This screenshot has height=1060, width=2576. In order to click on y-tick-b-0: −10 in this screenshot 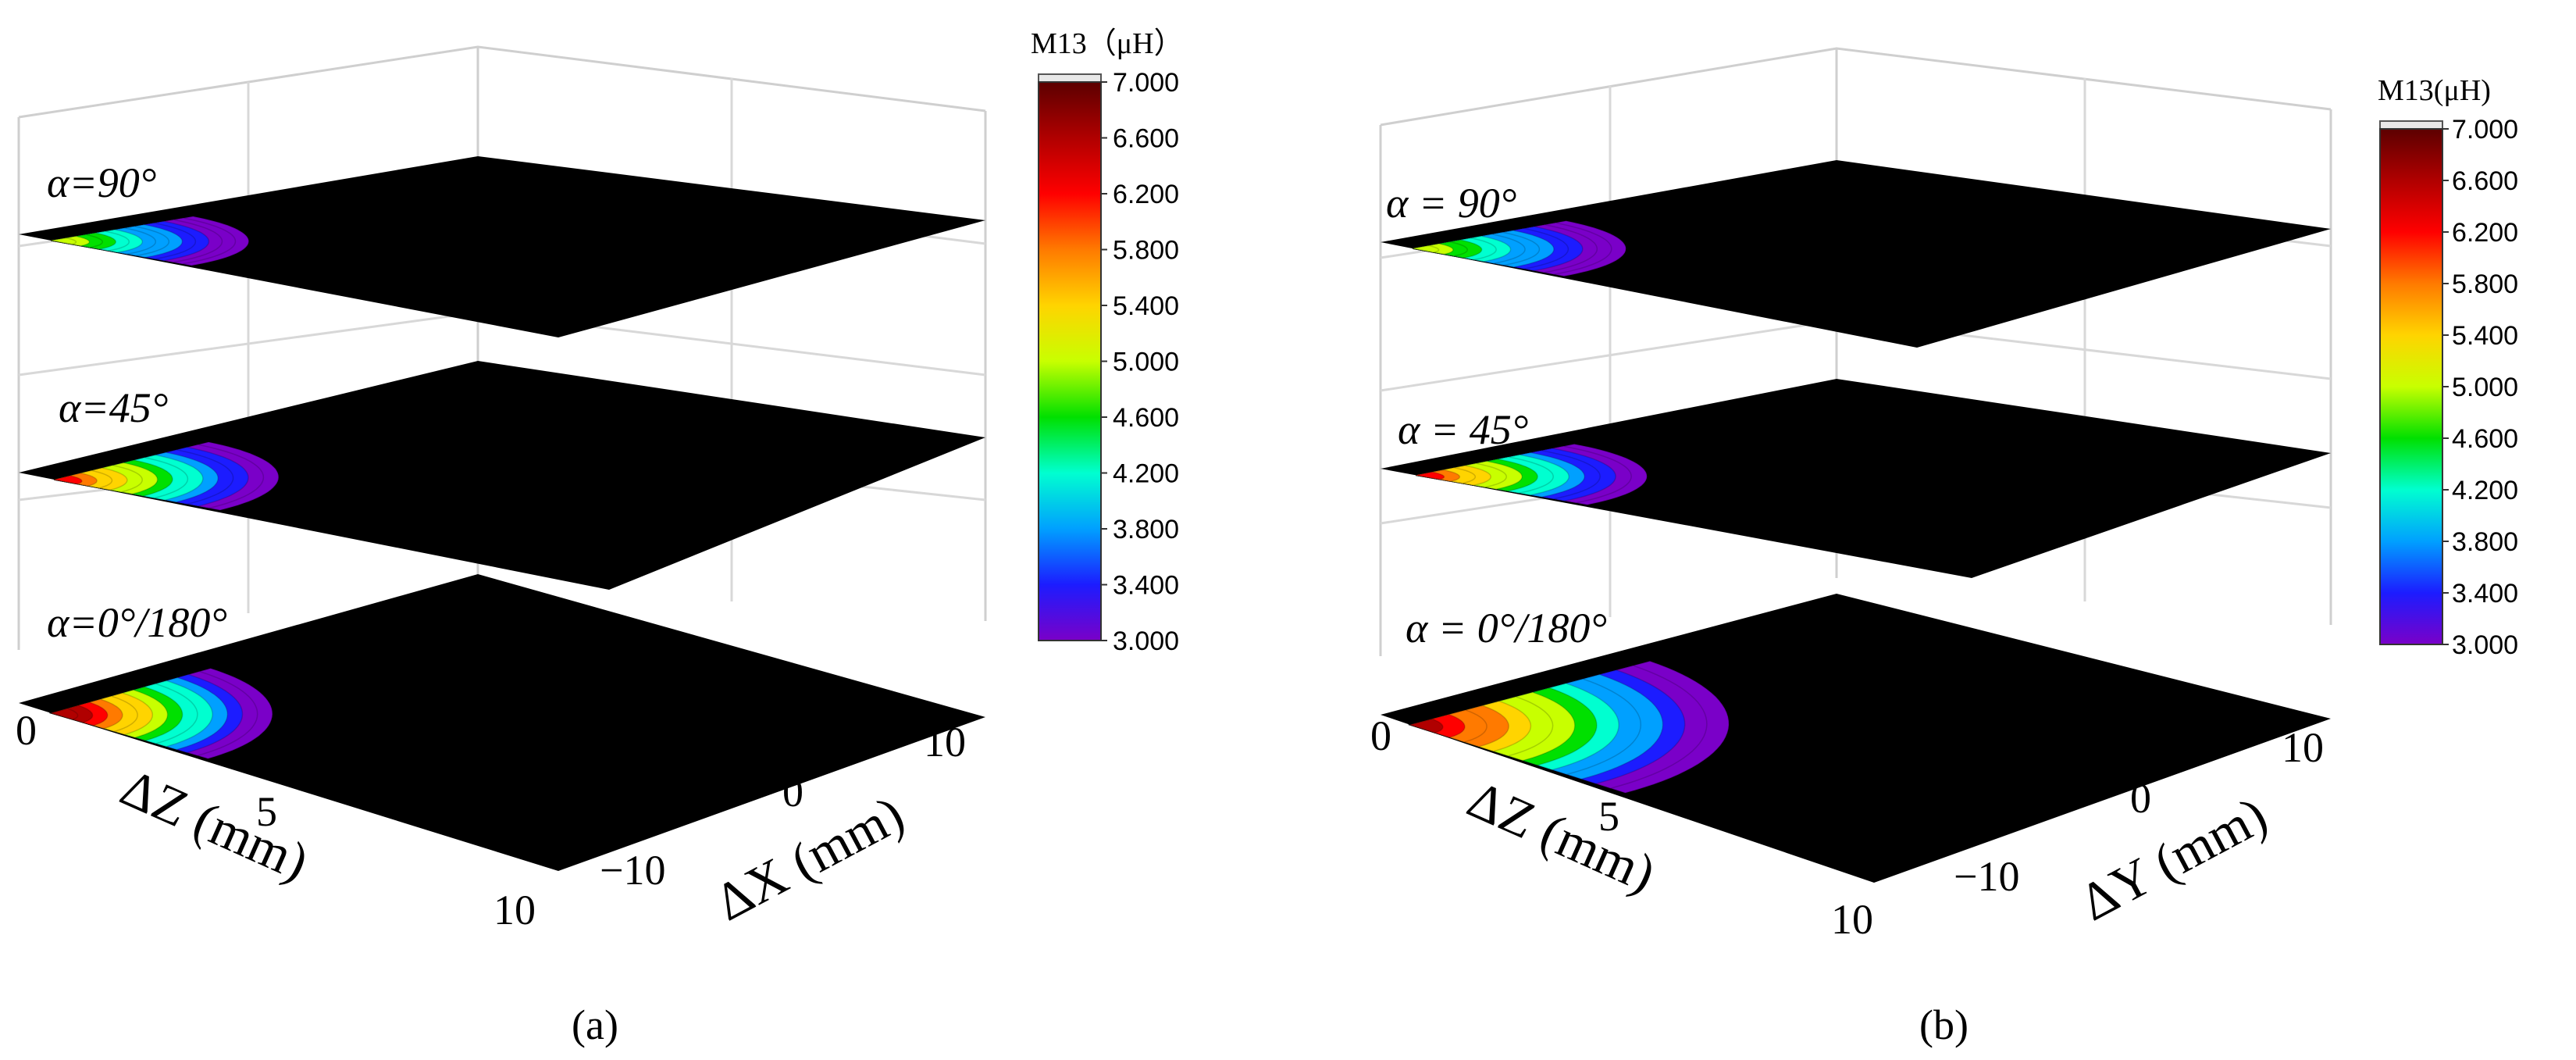, I will do `click(1986, 877)`.